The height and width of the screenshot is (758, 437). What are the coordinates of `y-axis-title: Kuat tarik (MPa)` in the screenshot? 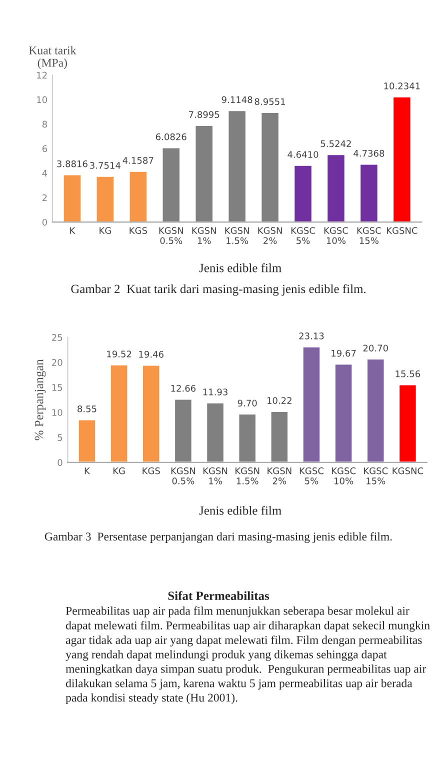 It's located at (52, 58).